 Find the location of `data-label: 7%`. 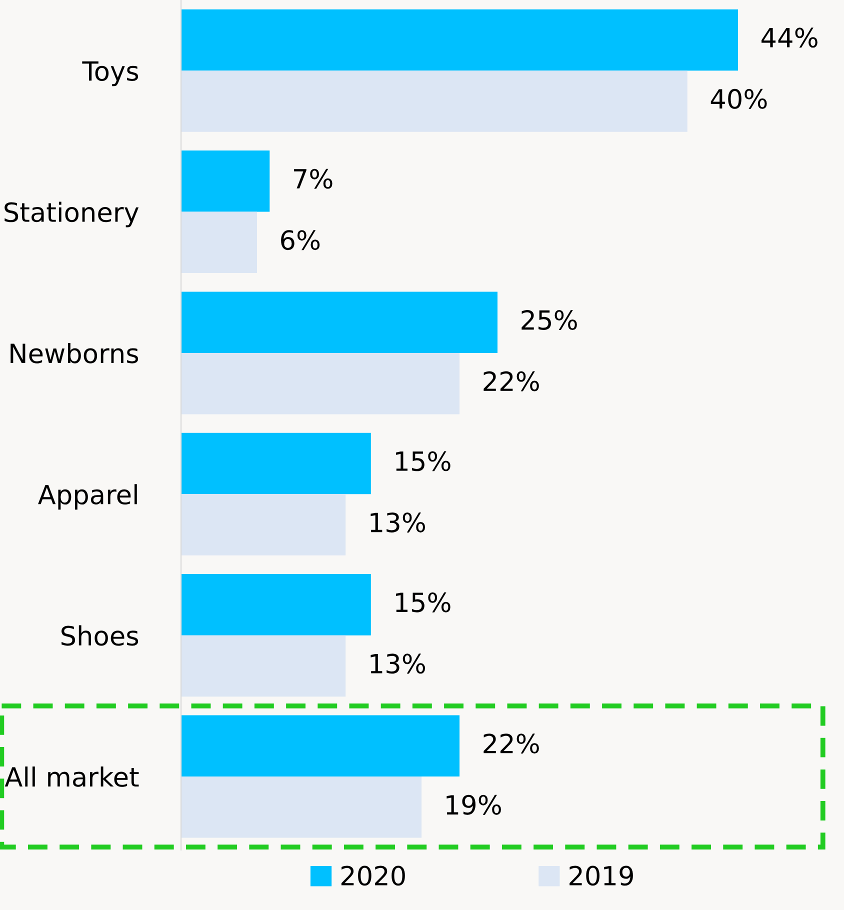

data-label: 7% is located at coordinates (313, 178).